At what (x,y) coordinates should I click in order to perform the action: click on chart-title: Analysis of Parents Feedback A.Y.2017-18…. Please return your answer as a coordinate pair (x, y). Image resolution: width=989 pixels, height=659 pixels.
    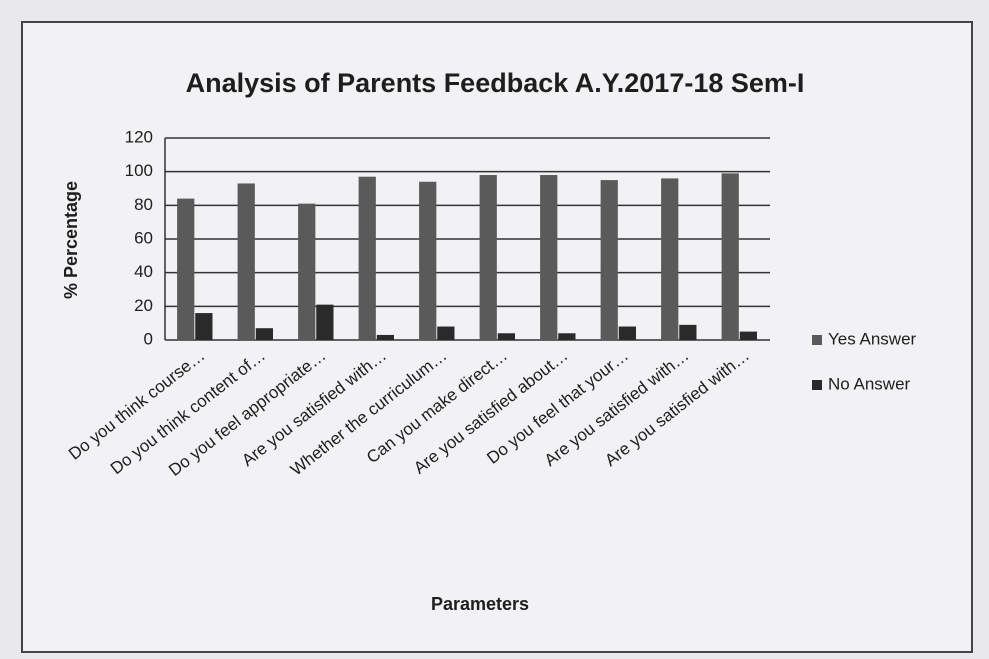
    Looking at the image, I should click on (495, 83).